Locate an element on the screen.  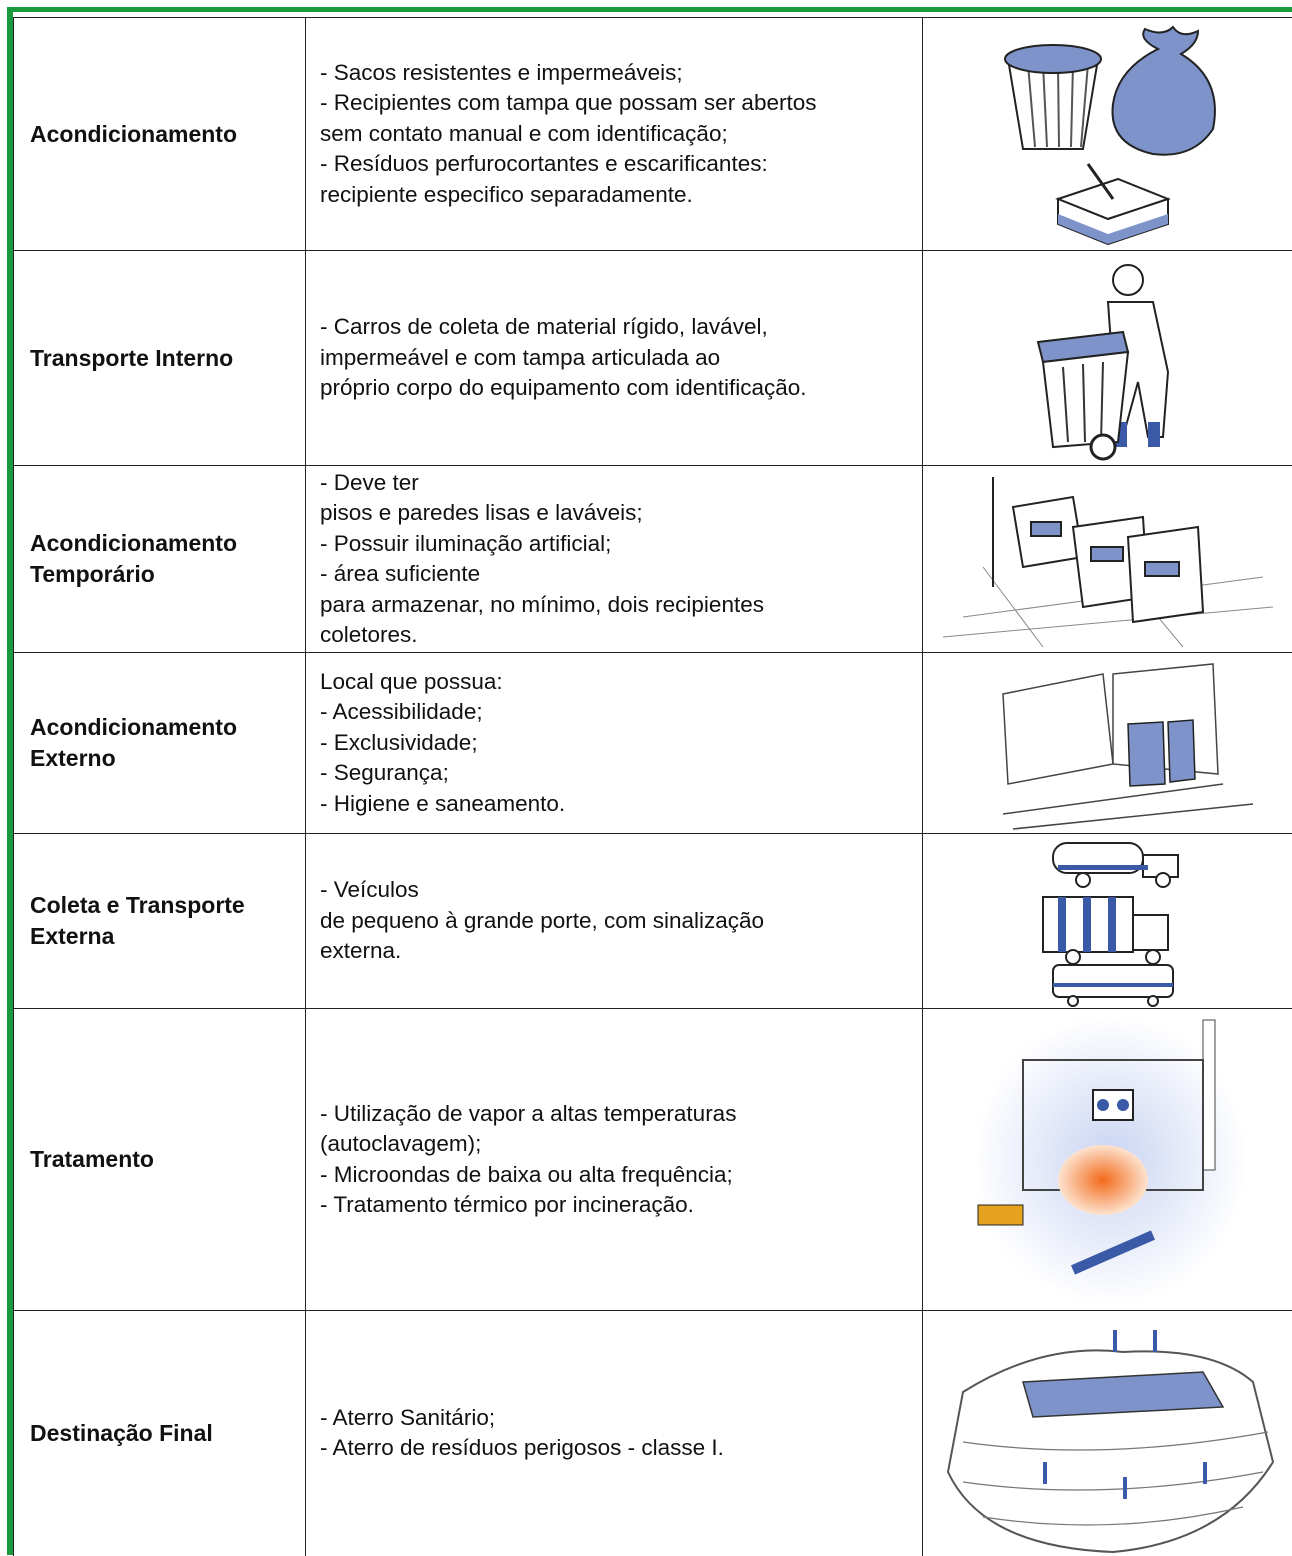
illustration-landfill is located at coordinates (1107, 1433).